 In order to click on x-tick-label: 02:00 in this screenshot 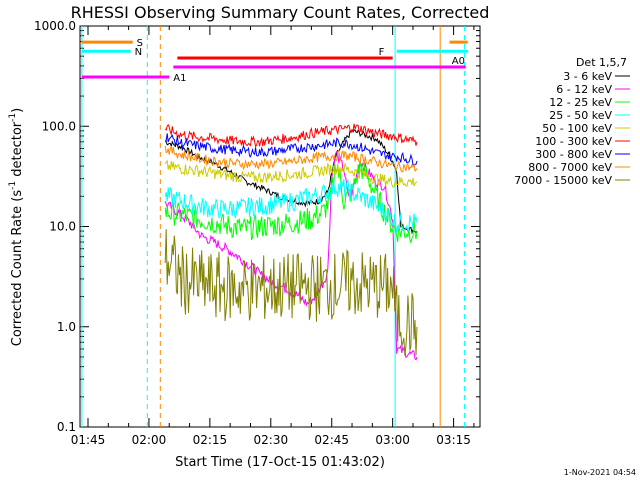, I will do `click(149, 440)`.